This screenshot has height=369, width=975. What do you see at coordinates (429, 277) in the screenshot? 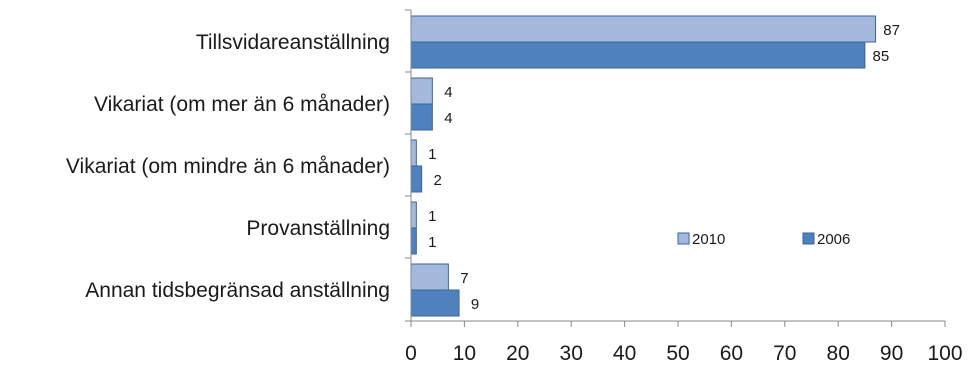
I see `bar-2010-annan-tidsbegransad-anstallning` at bounding box center [429, 277].